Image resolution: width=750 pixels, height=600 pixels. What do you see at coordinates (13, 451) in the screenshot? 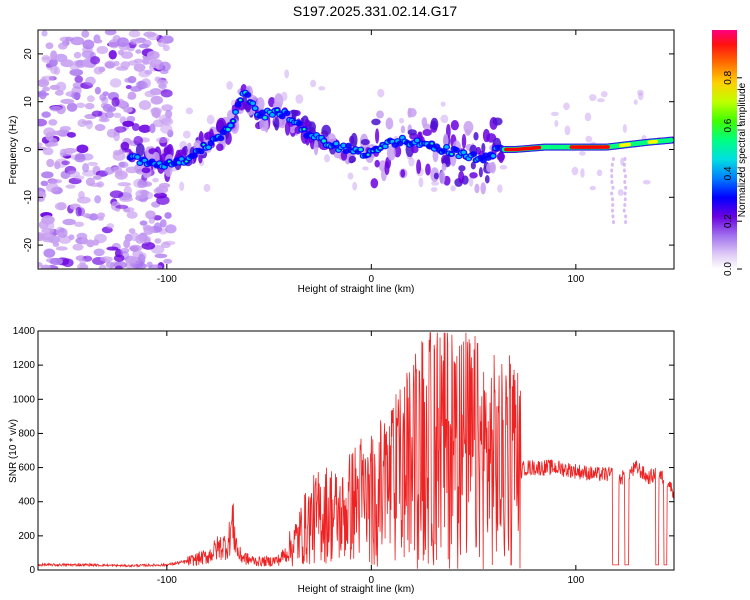
I see `snr-ylabel: SNR (10 * v/v)` at bounding box center [13, 451].